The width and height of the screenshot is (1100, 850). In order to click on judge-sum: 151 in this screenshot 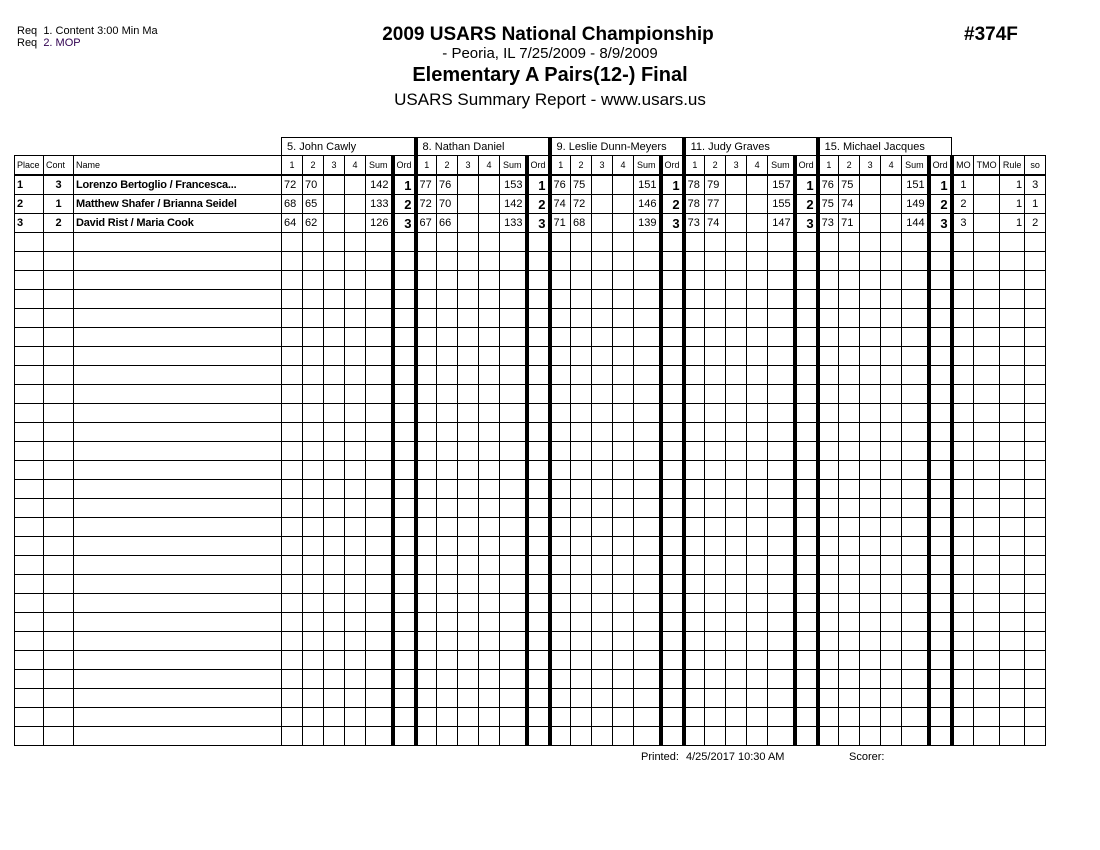, I will do `click(647, 184)`.